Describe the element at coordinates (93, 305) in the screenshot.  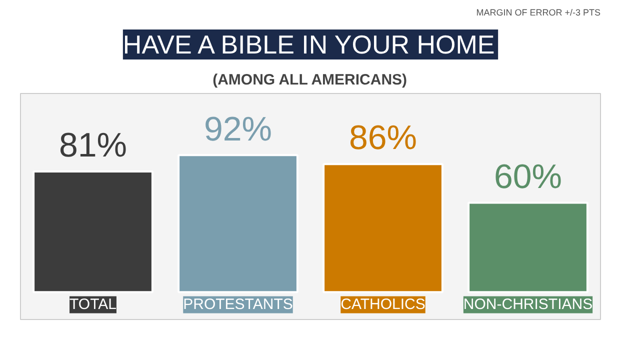
I see `x-tick-label: TOTAL` at that location.